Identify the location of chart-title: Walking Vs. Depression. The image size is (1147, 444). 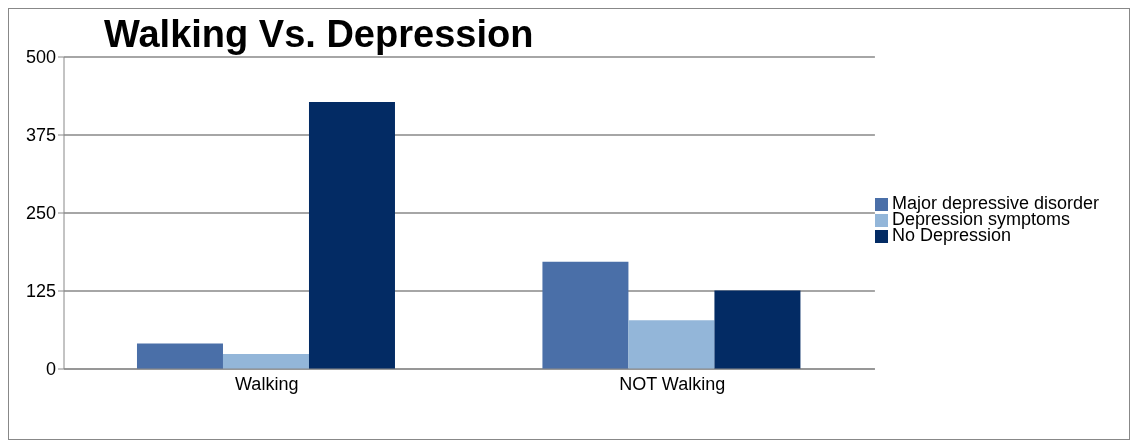
(319, 34).